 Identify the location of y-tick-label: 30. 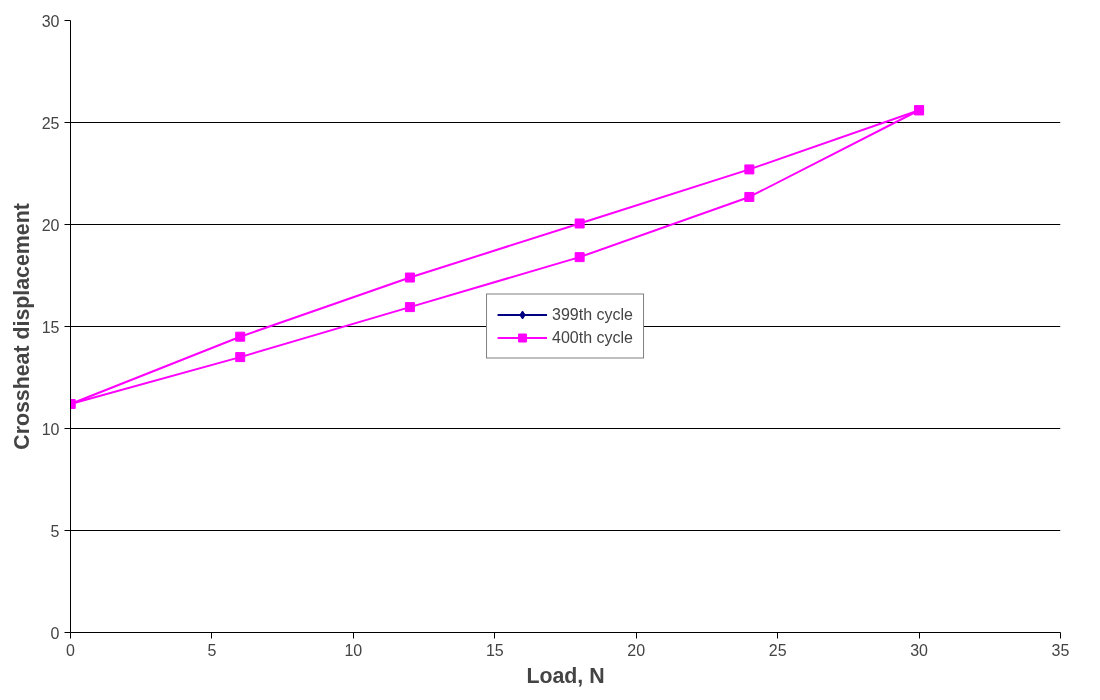
(50, 21).